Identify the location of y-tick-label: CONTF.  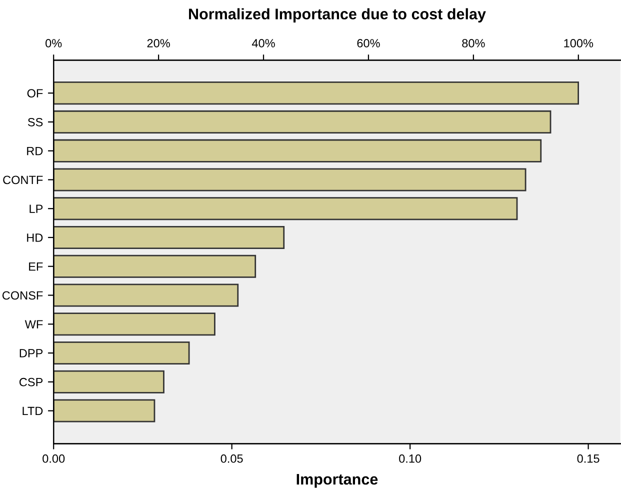
(23, 180).